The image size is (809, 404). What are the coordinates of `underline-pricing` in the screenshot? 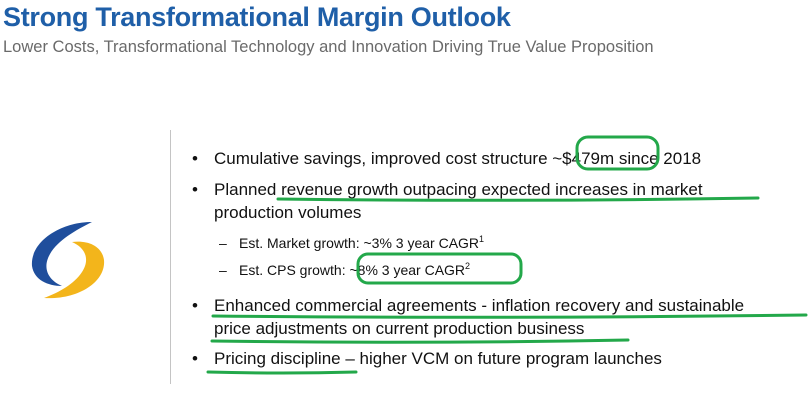 It's located at (282, 372).